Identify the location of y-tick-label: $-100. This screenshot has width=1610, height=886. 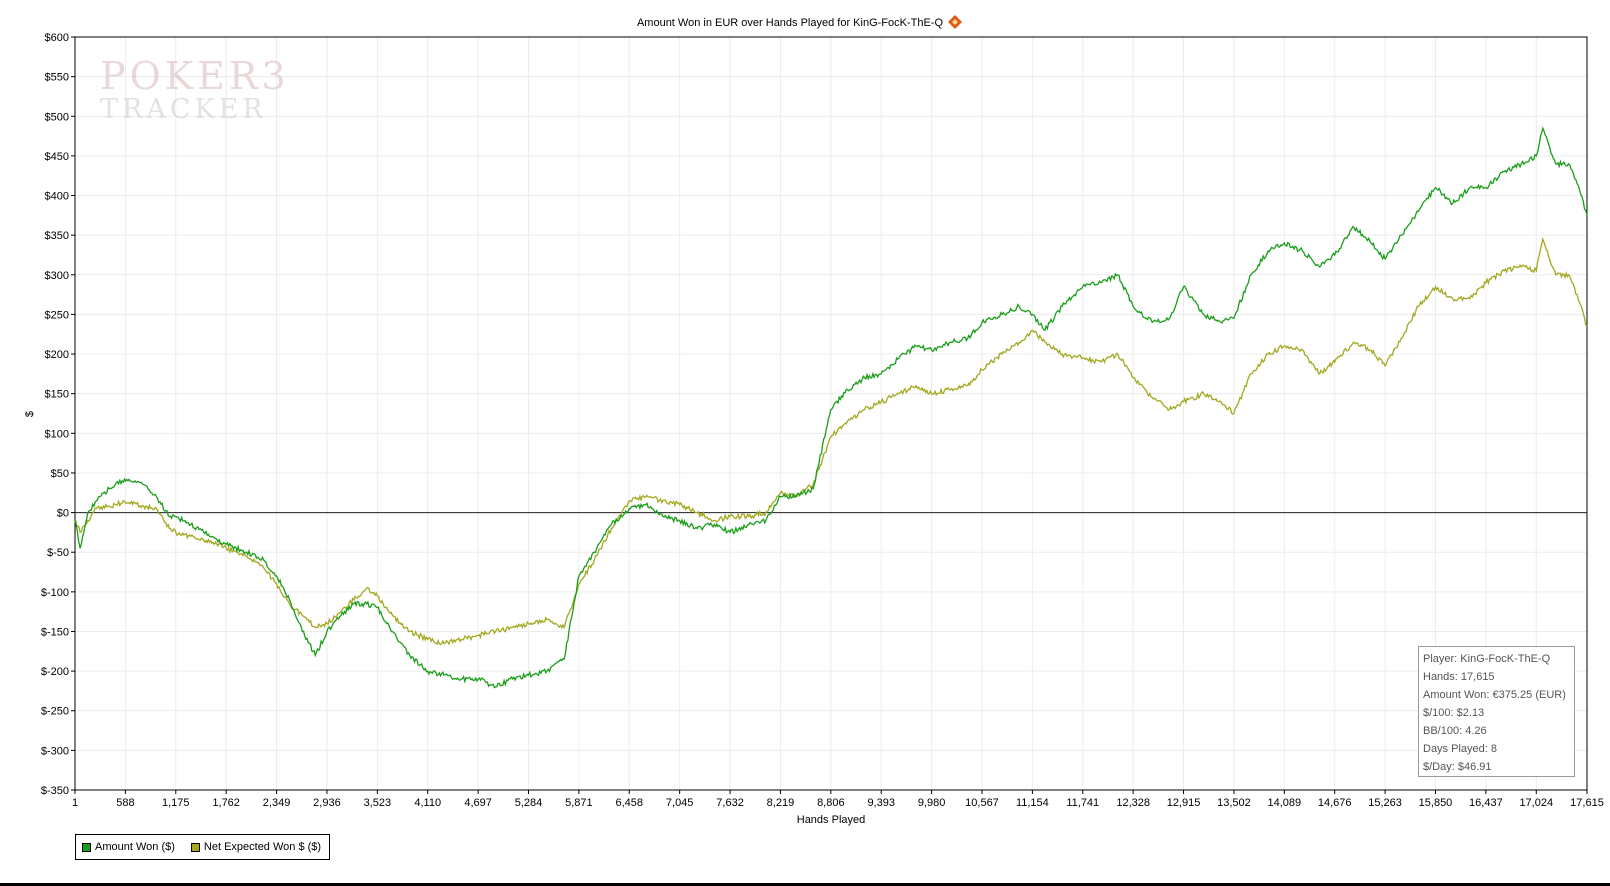
(55, 593).